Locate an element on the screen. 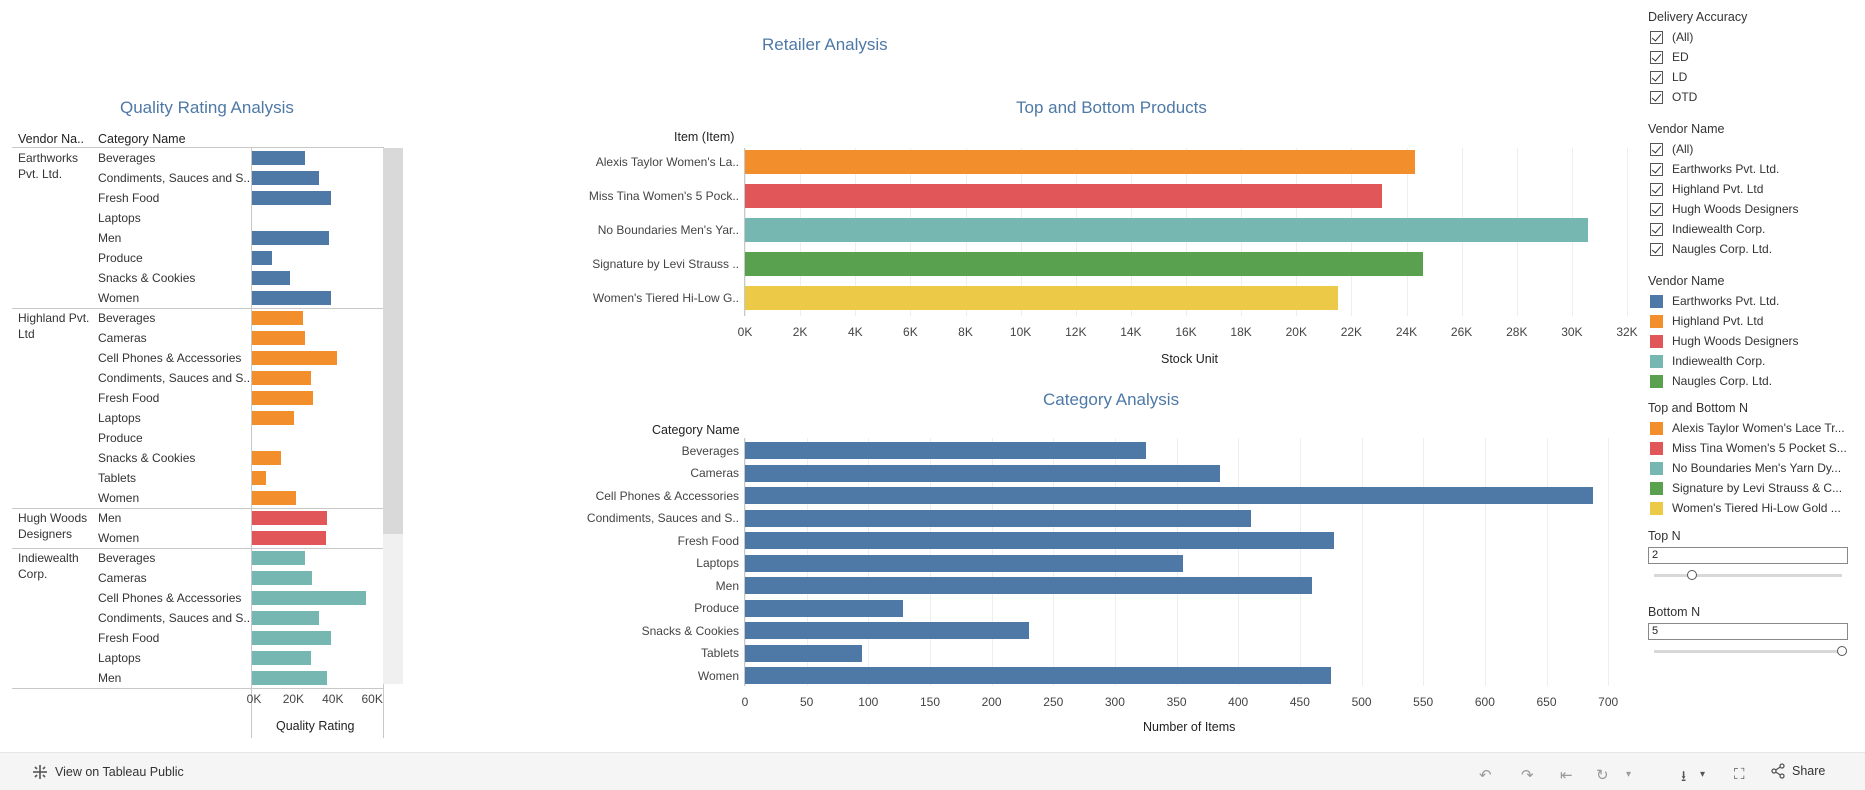  x-tick-label: 16K is located at coordinates (1186, 332).